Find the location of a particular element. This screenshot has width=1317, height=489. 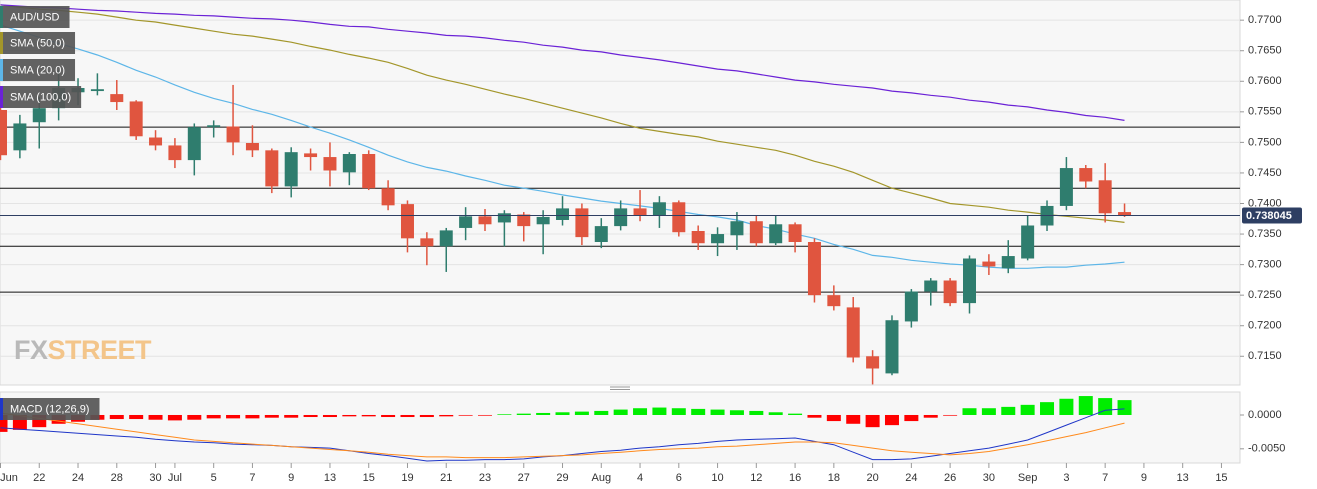

y-tick-label: 0.7350 is located at coordinates (1265, 234).